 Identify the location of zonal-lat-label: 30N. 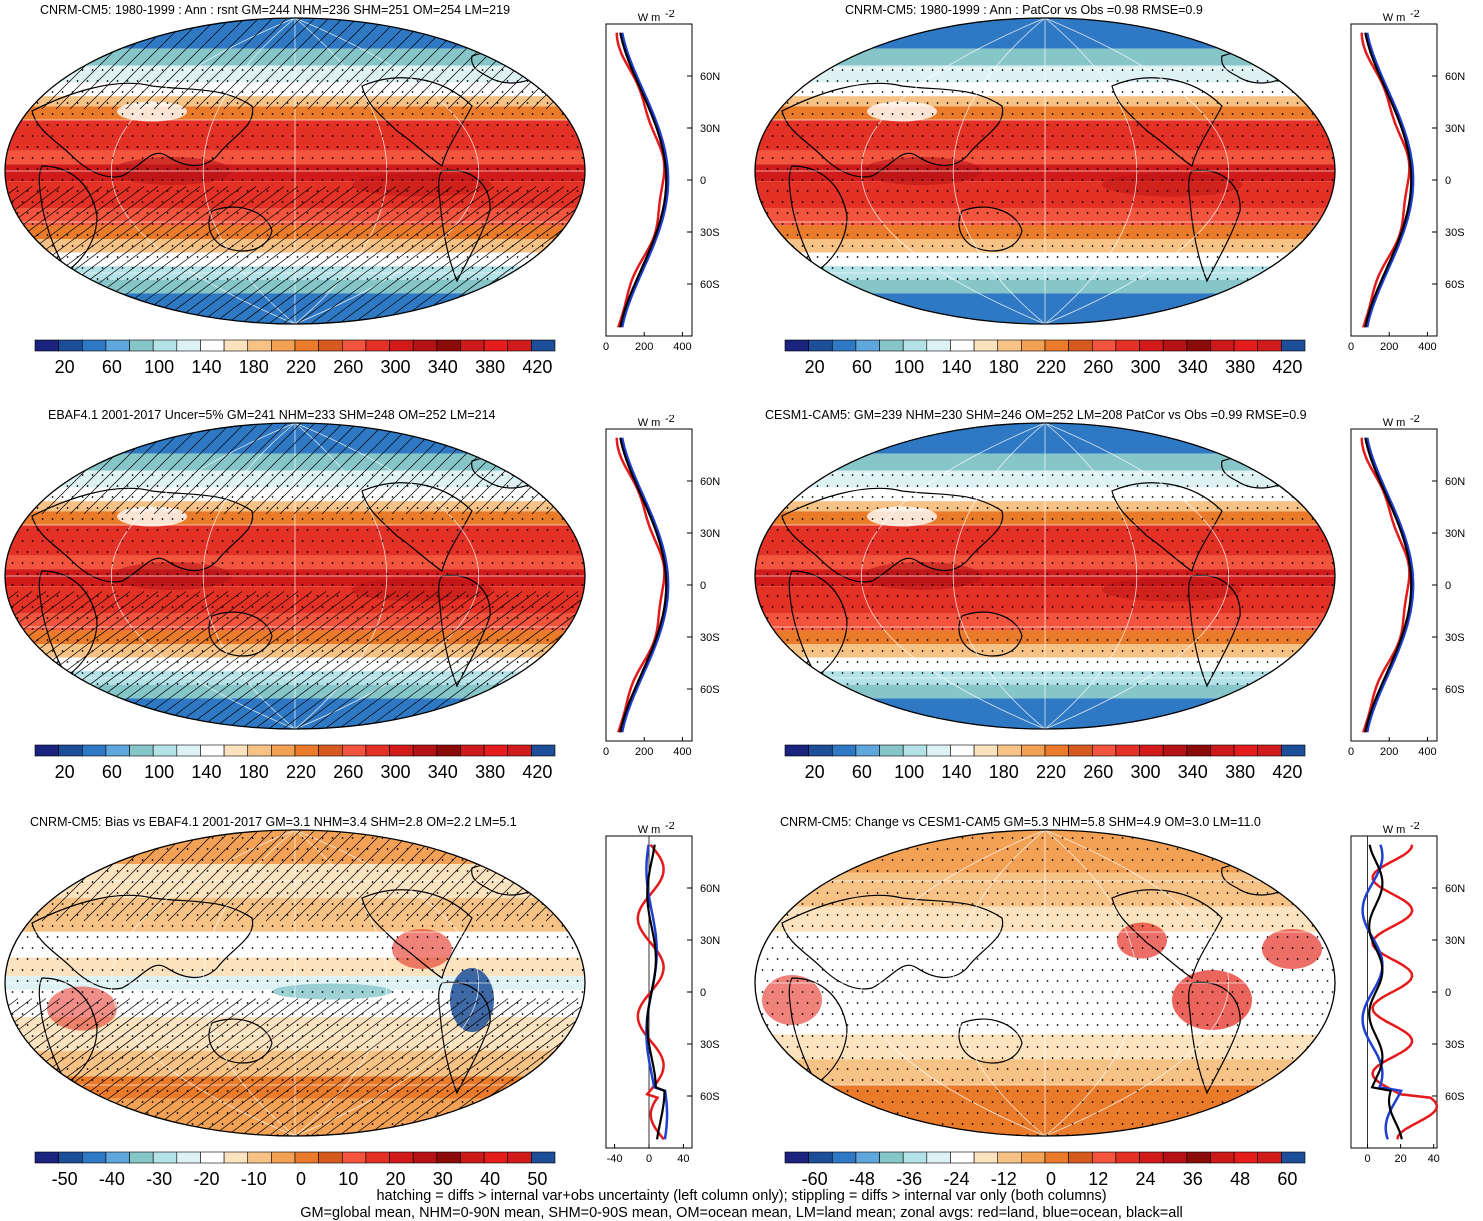
(710, 941).